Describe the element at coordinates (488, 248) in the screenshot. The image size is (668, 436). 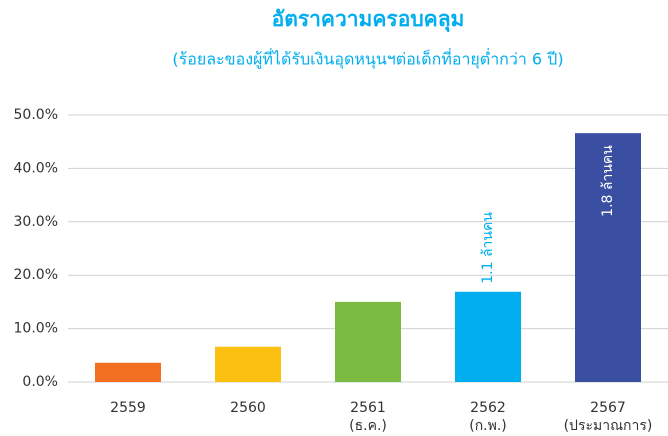
I see `annotation: 1.1 ล้านคน` at that location.